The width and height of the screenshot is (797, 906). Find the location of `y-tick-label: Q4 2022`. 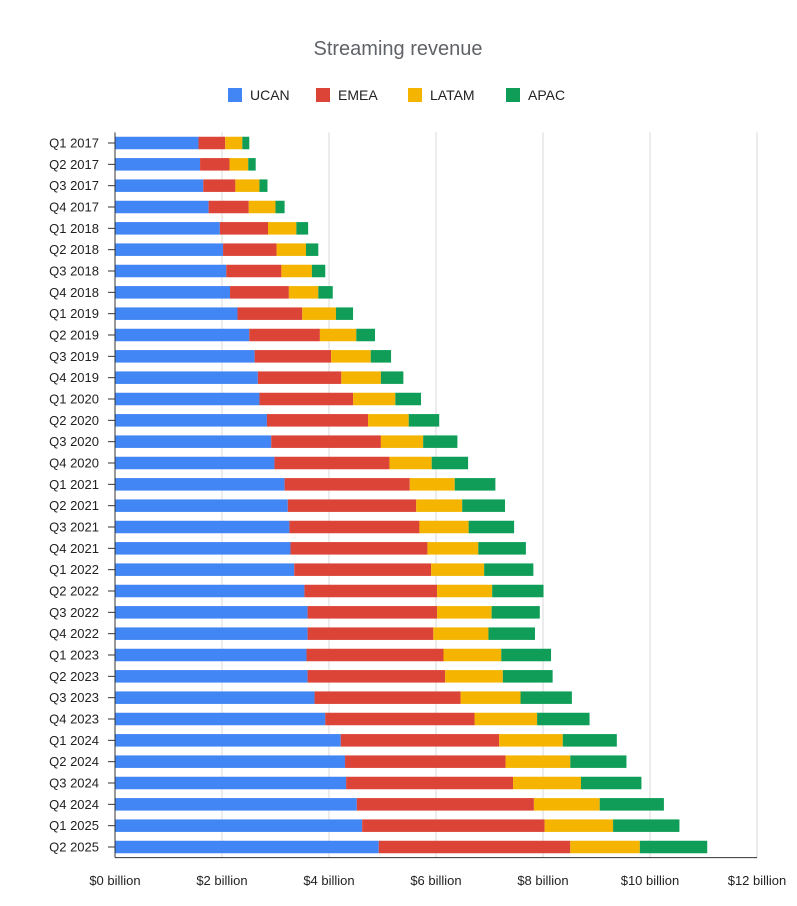

y-tick-label: Q4 2022 is located at coordinates (74, 633).